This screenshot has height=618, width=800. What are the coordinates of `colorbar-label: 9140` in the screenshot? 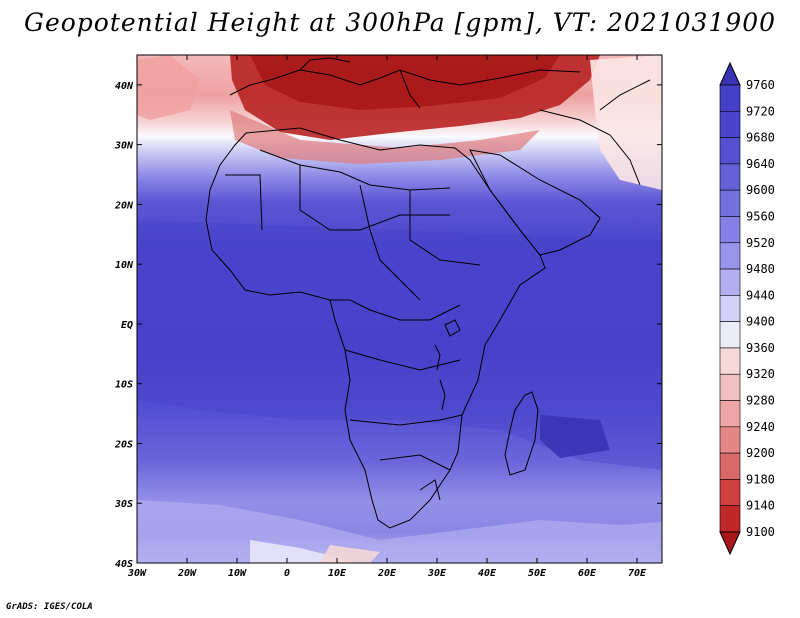 It's located at (760, 506).